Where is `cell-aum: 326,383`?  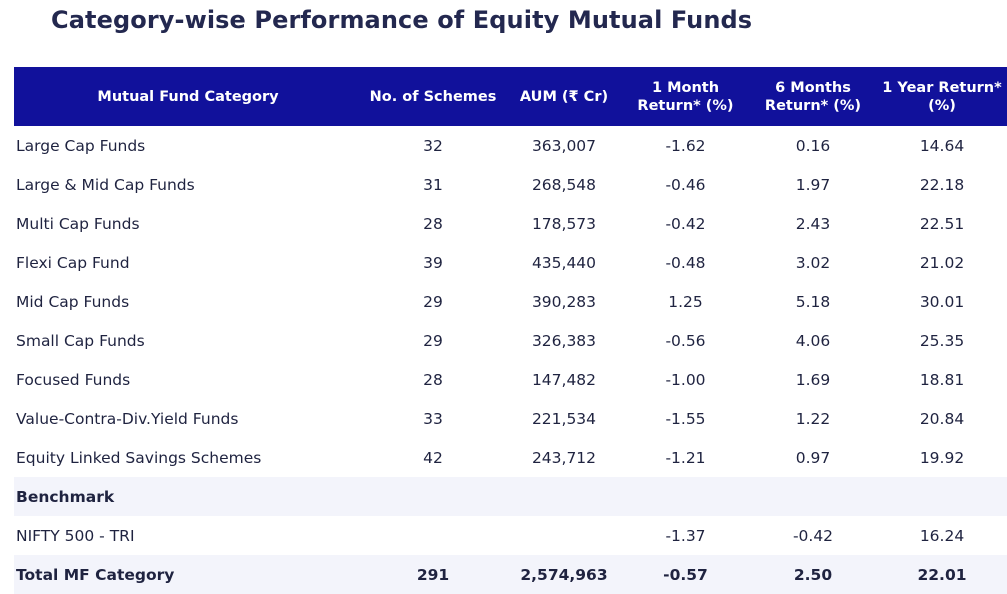
cell-aum: 326,383 is located at coordinates (564, 340).